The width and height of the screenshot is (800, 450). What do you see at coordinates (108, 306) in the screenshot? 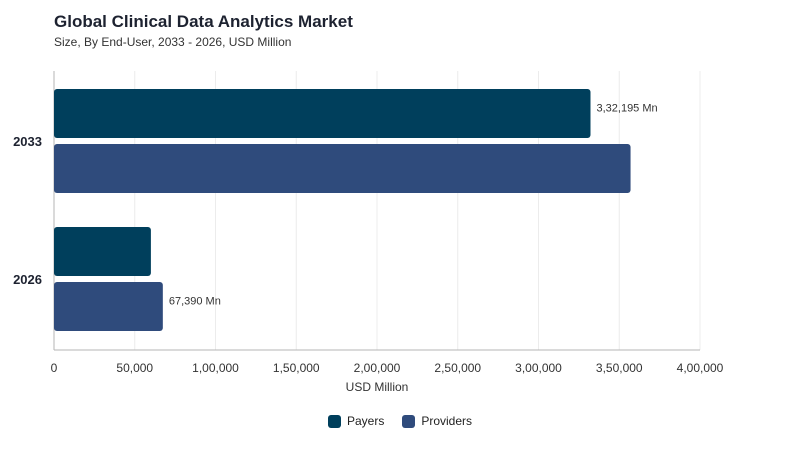
I see `bar-providers-2026` at bounding box center [108, 306].